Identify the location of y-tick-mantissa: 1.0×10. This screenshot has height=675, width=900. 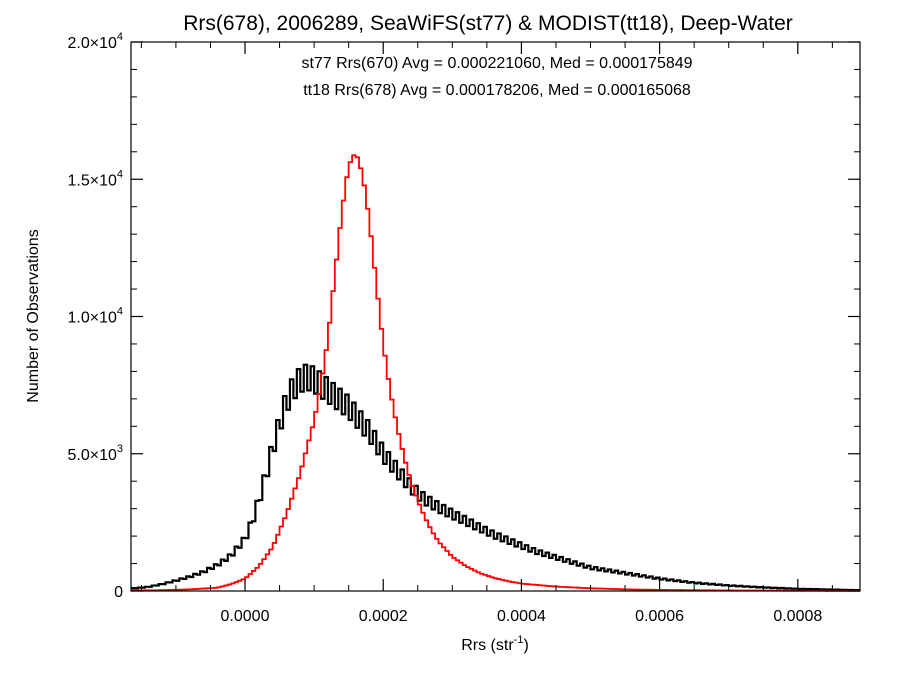
(91, 318).